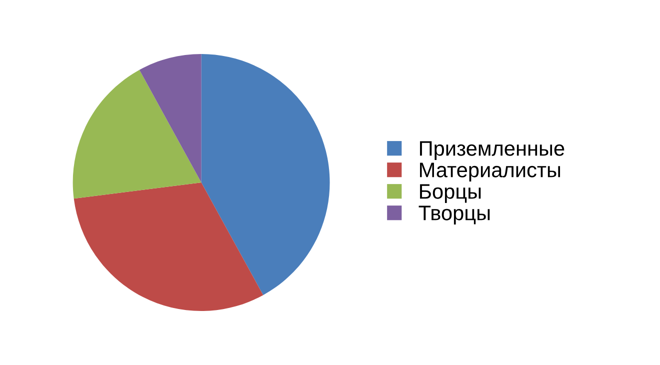 This screenshot has width=660, height=365. Describe the element at coordinates (454, 215) in the screenshot. I see `legend-label: Творцы` at that location.